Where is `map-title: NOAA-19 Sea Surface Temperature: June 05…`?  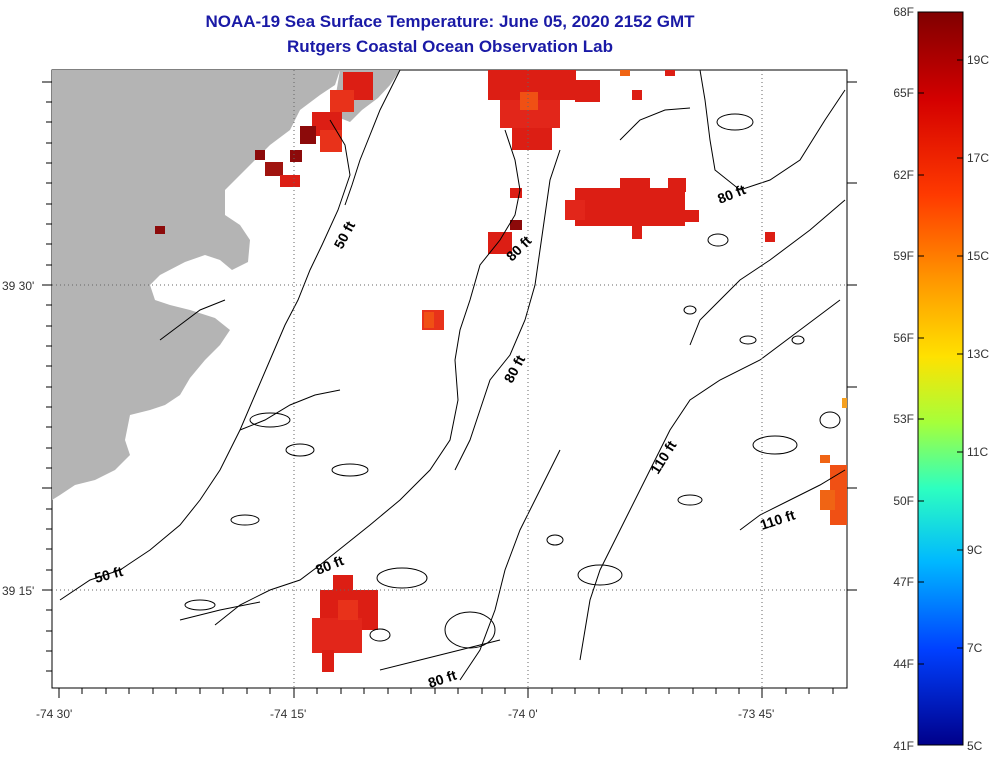 map-title: NOAA-19 Sea Surface Temperature: June 05… is located at coordinates (450, 21).